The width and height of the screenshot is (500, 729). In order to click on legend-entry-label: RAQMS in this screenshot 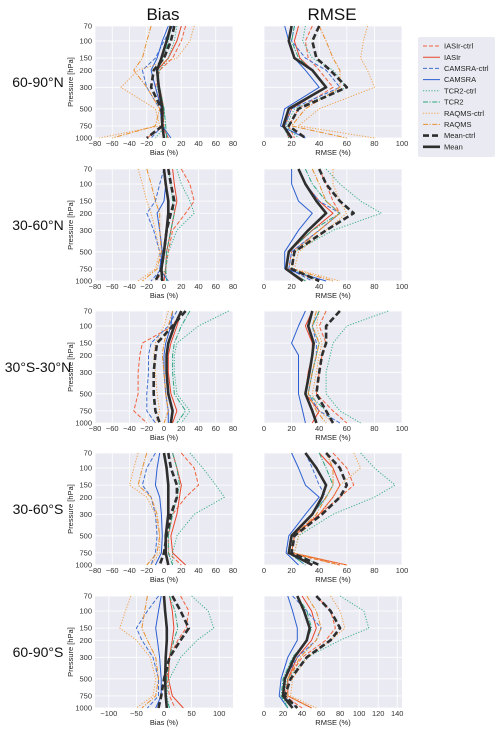, I will do `click(458, 124)`.